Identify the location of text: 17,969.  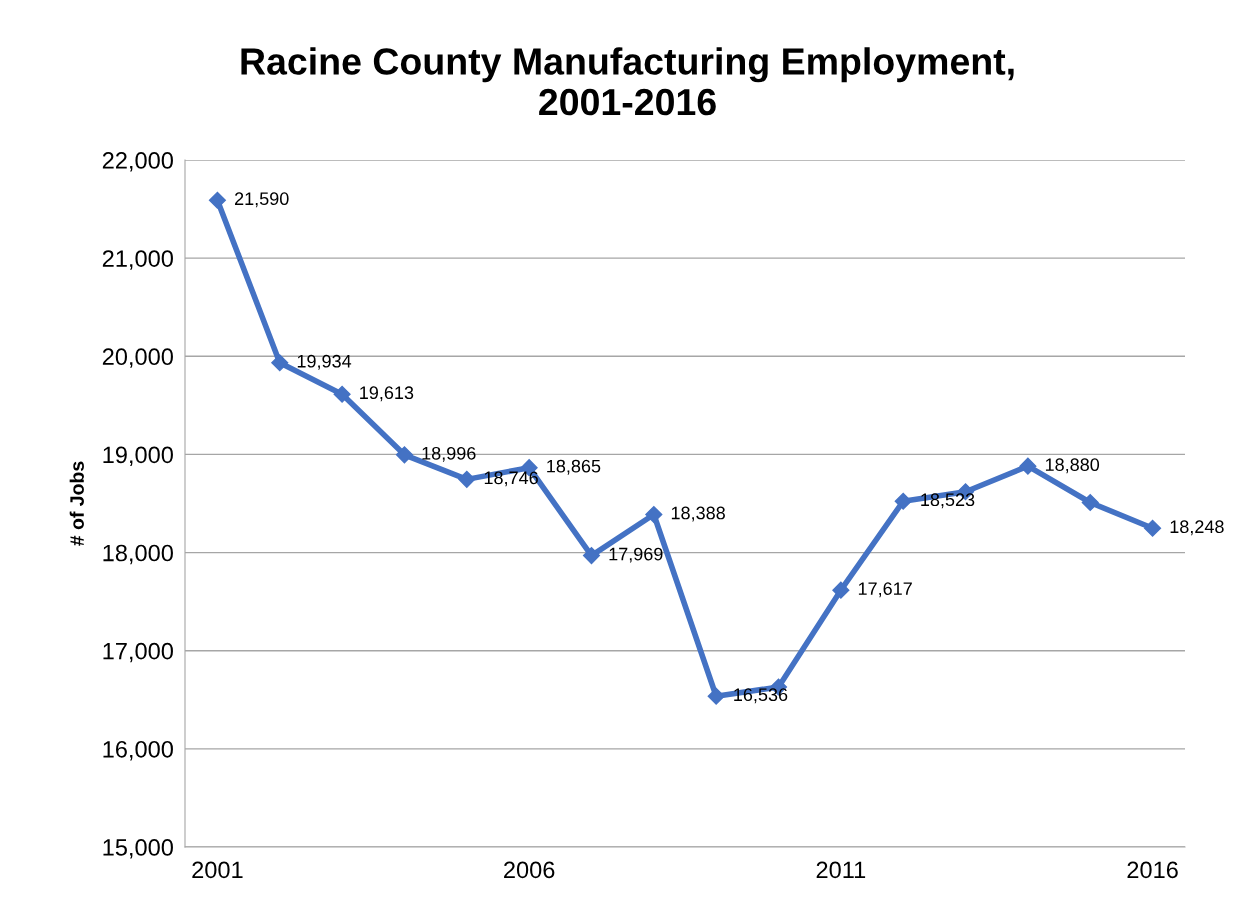
(636, 555).